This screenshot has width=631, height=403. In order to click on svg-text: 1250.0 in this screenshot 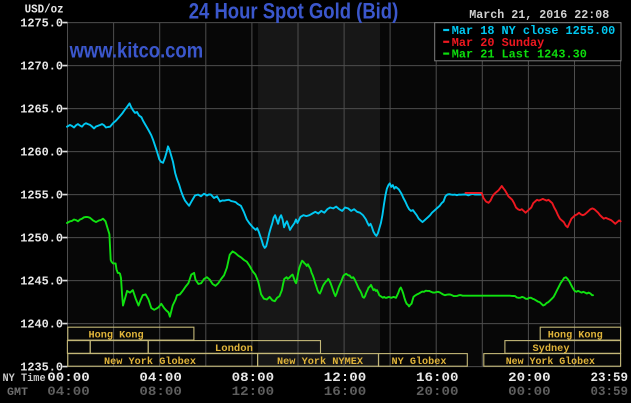, I will do `click(41, 239)`.